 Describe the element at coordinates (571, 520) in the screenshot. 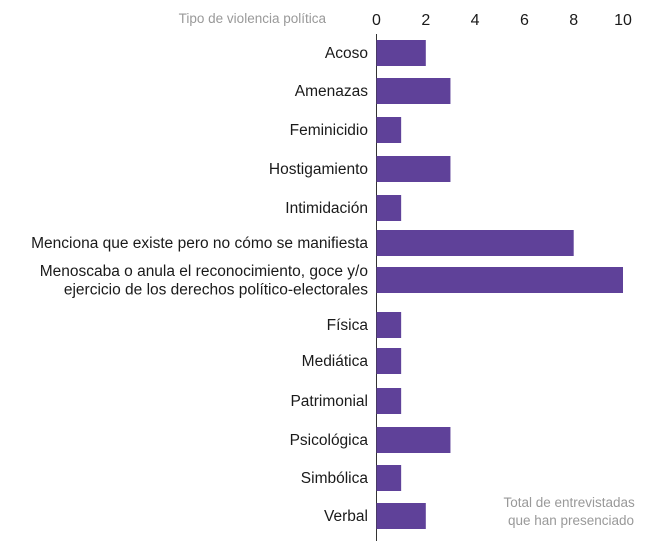

I see `value-axis-title-line-2: que han presenciado` at that location.